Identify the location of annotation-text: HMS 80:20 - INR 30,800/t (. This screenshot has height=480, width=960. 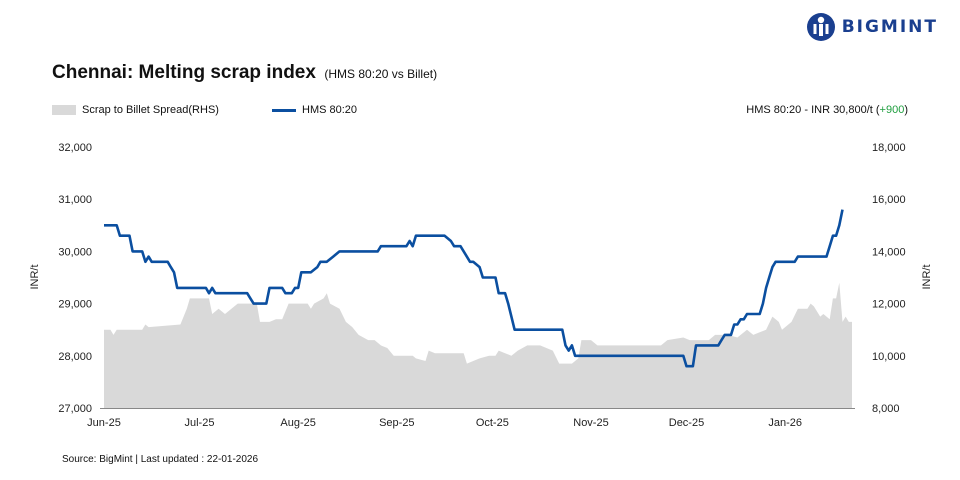
(813, 110).